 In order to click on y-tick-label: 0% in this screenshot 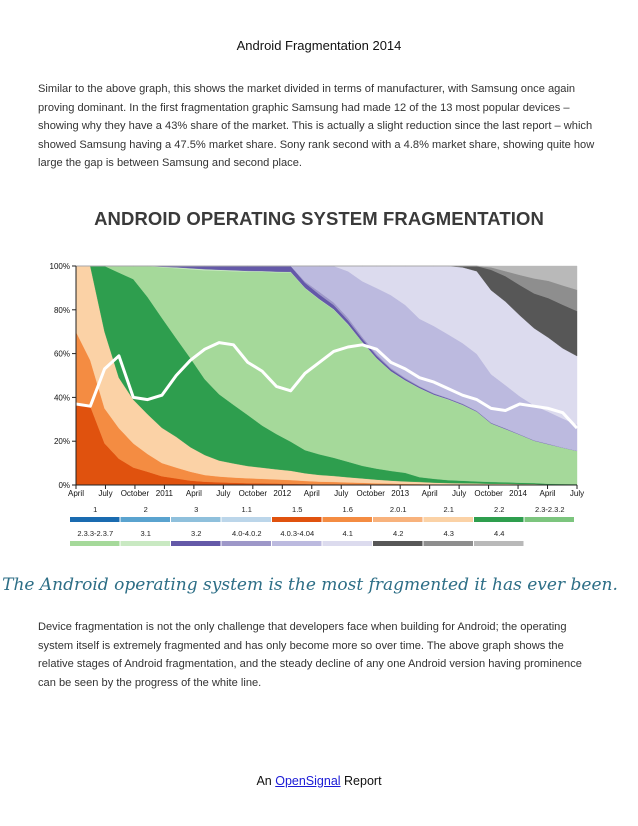, I will do `click(64, 485)`.